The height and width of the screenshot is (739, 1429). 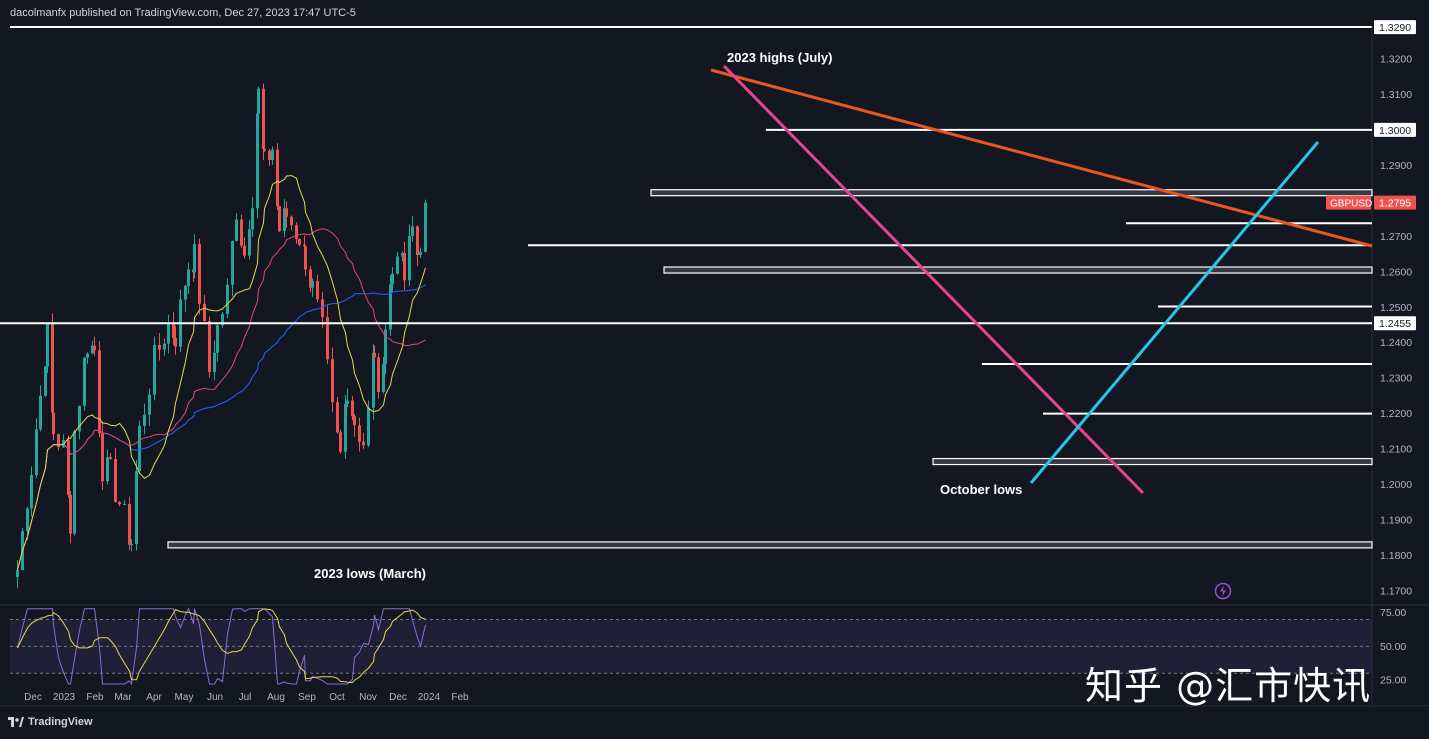 What do you see at coordinates (1348, 202) in the screenshot?
I see `symbol-badge` at bounding box center [1348, 202].